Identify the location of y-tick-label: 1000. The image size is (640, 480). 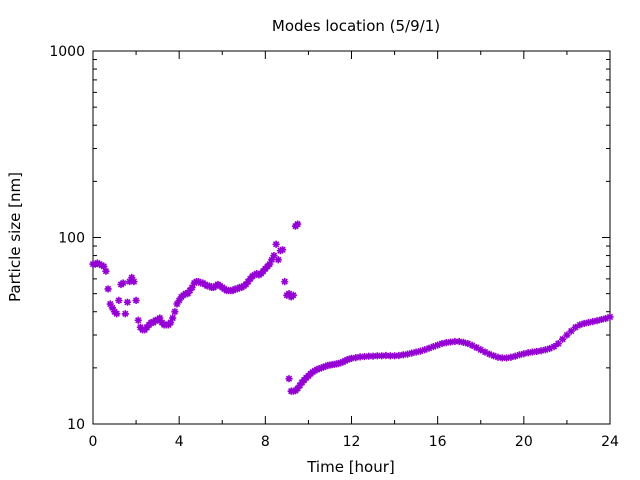
(67, 52).